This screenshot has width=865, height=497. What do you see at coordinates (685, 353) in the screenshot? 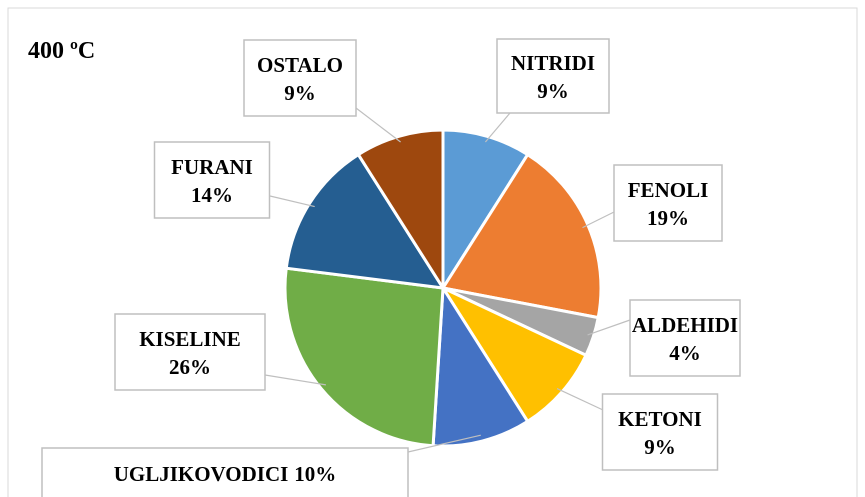
I see `label-value: 4%` at bounding box center [685, 353].